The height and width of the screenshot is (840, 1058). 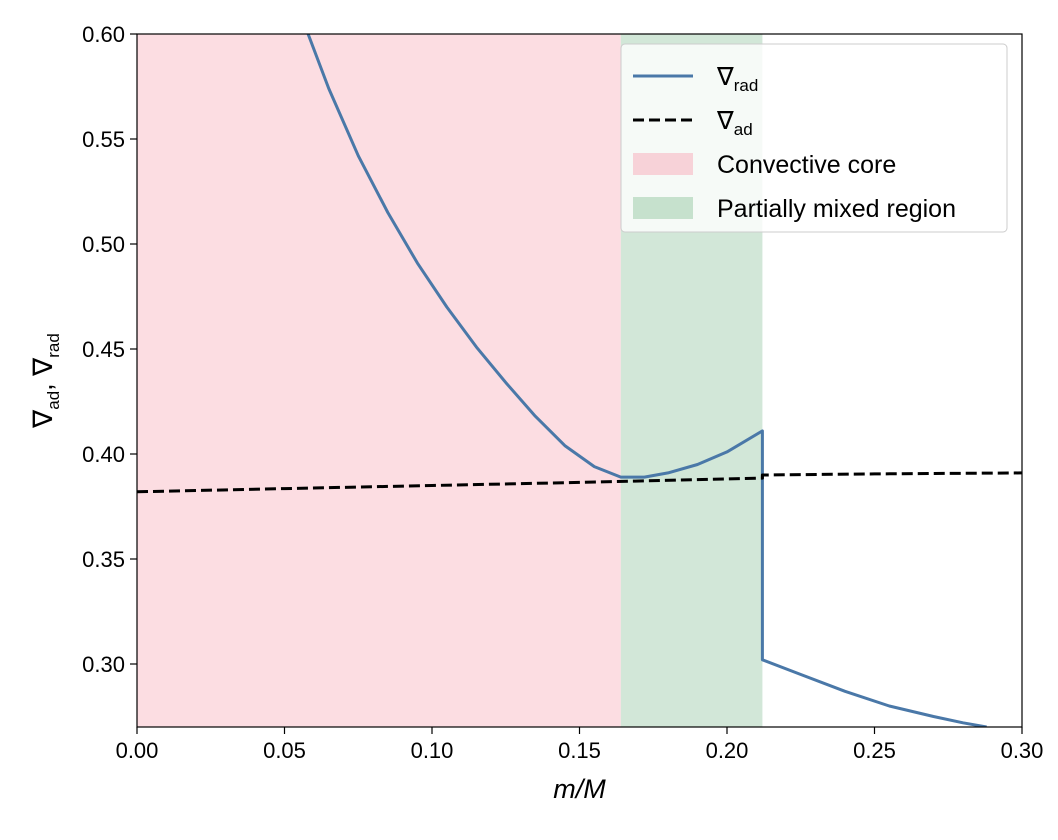 I want to click on legend-label-3: Convective core, so click(x=806, y=165).